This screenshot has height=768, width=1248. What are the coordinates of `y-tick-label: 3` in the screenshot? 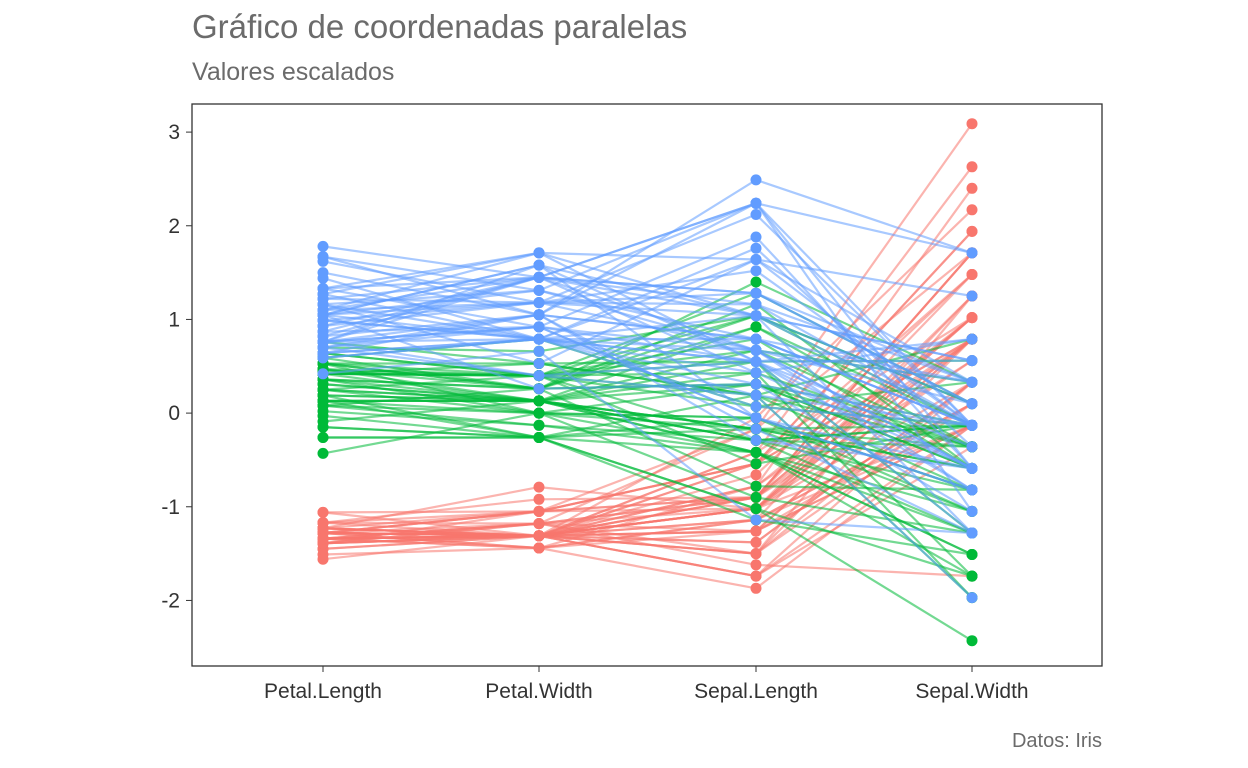 It's located at (174, 132).